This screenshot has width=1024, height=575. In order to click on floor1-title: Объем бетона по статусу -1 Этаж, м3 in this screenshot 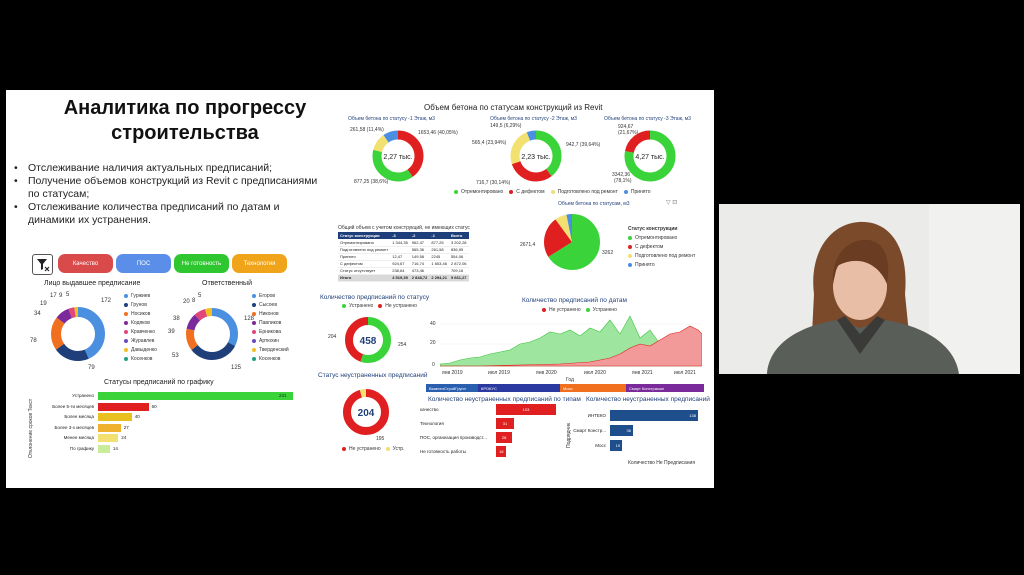, I will do `click(391, 119)`.